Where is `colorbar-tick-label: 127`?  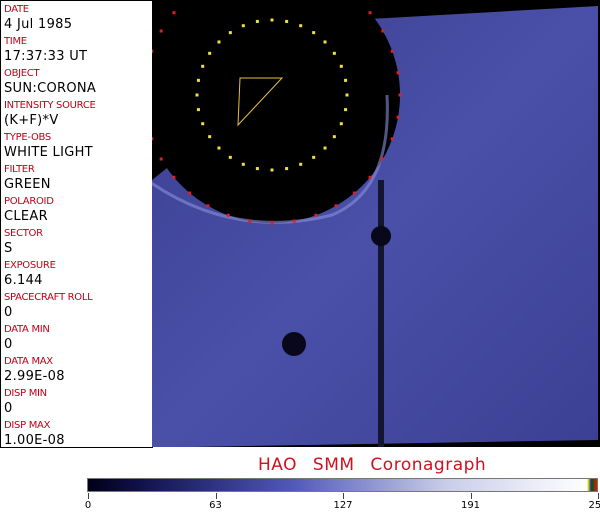 colorbar-tick-label: 127 is located at coordinates (343, 505).